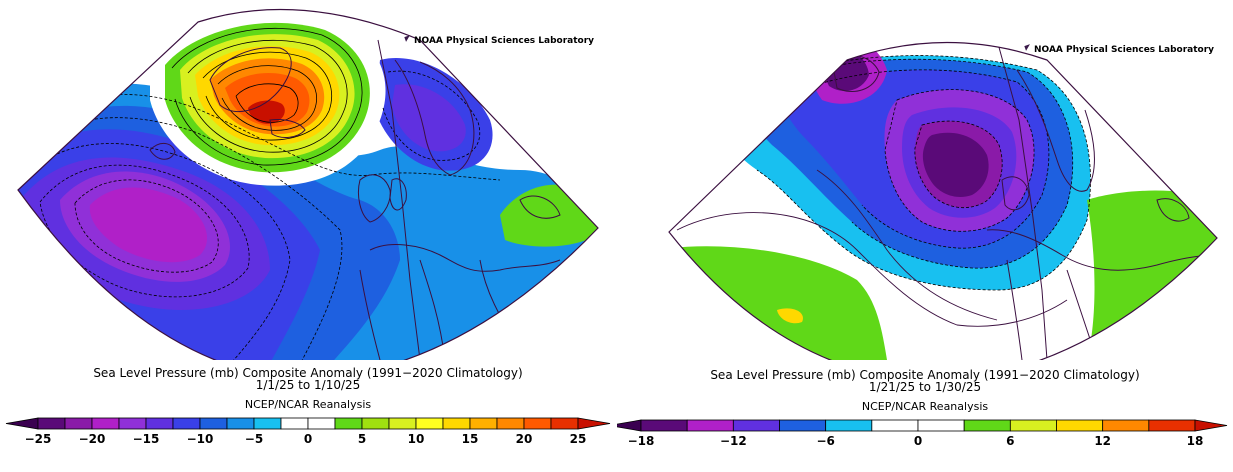 This screenshot has height=472, width=1233. I want to click on colorbar: −25 −20 −15 −10 −5 0 5 10 15 20 25, so click(308, 431).